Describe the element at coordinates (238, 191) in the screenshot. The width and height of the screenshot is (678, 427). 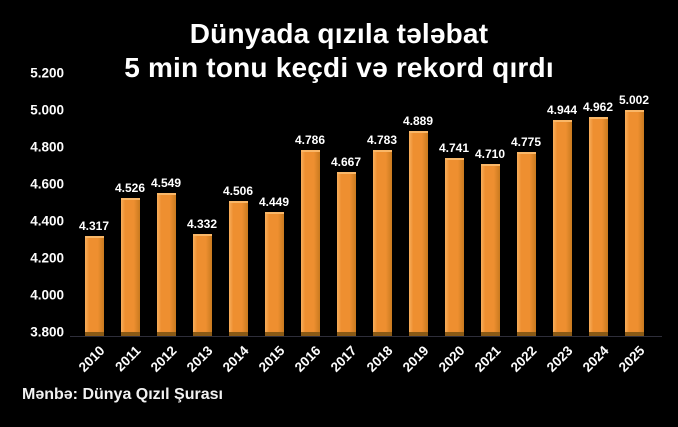
I see `bar-value-label: 4.506` at that location.